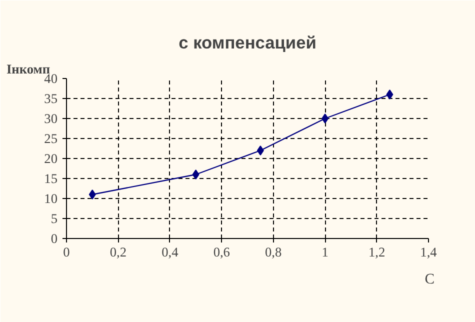 The image size is (475, 322). What do you see at coordinates (170, 252) in the screenshot?
I see `x-tick-label: 0,4` at bounding box center [170, 252].